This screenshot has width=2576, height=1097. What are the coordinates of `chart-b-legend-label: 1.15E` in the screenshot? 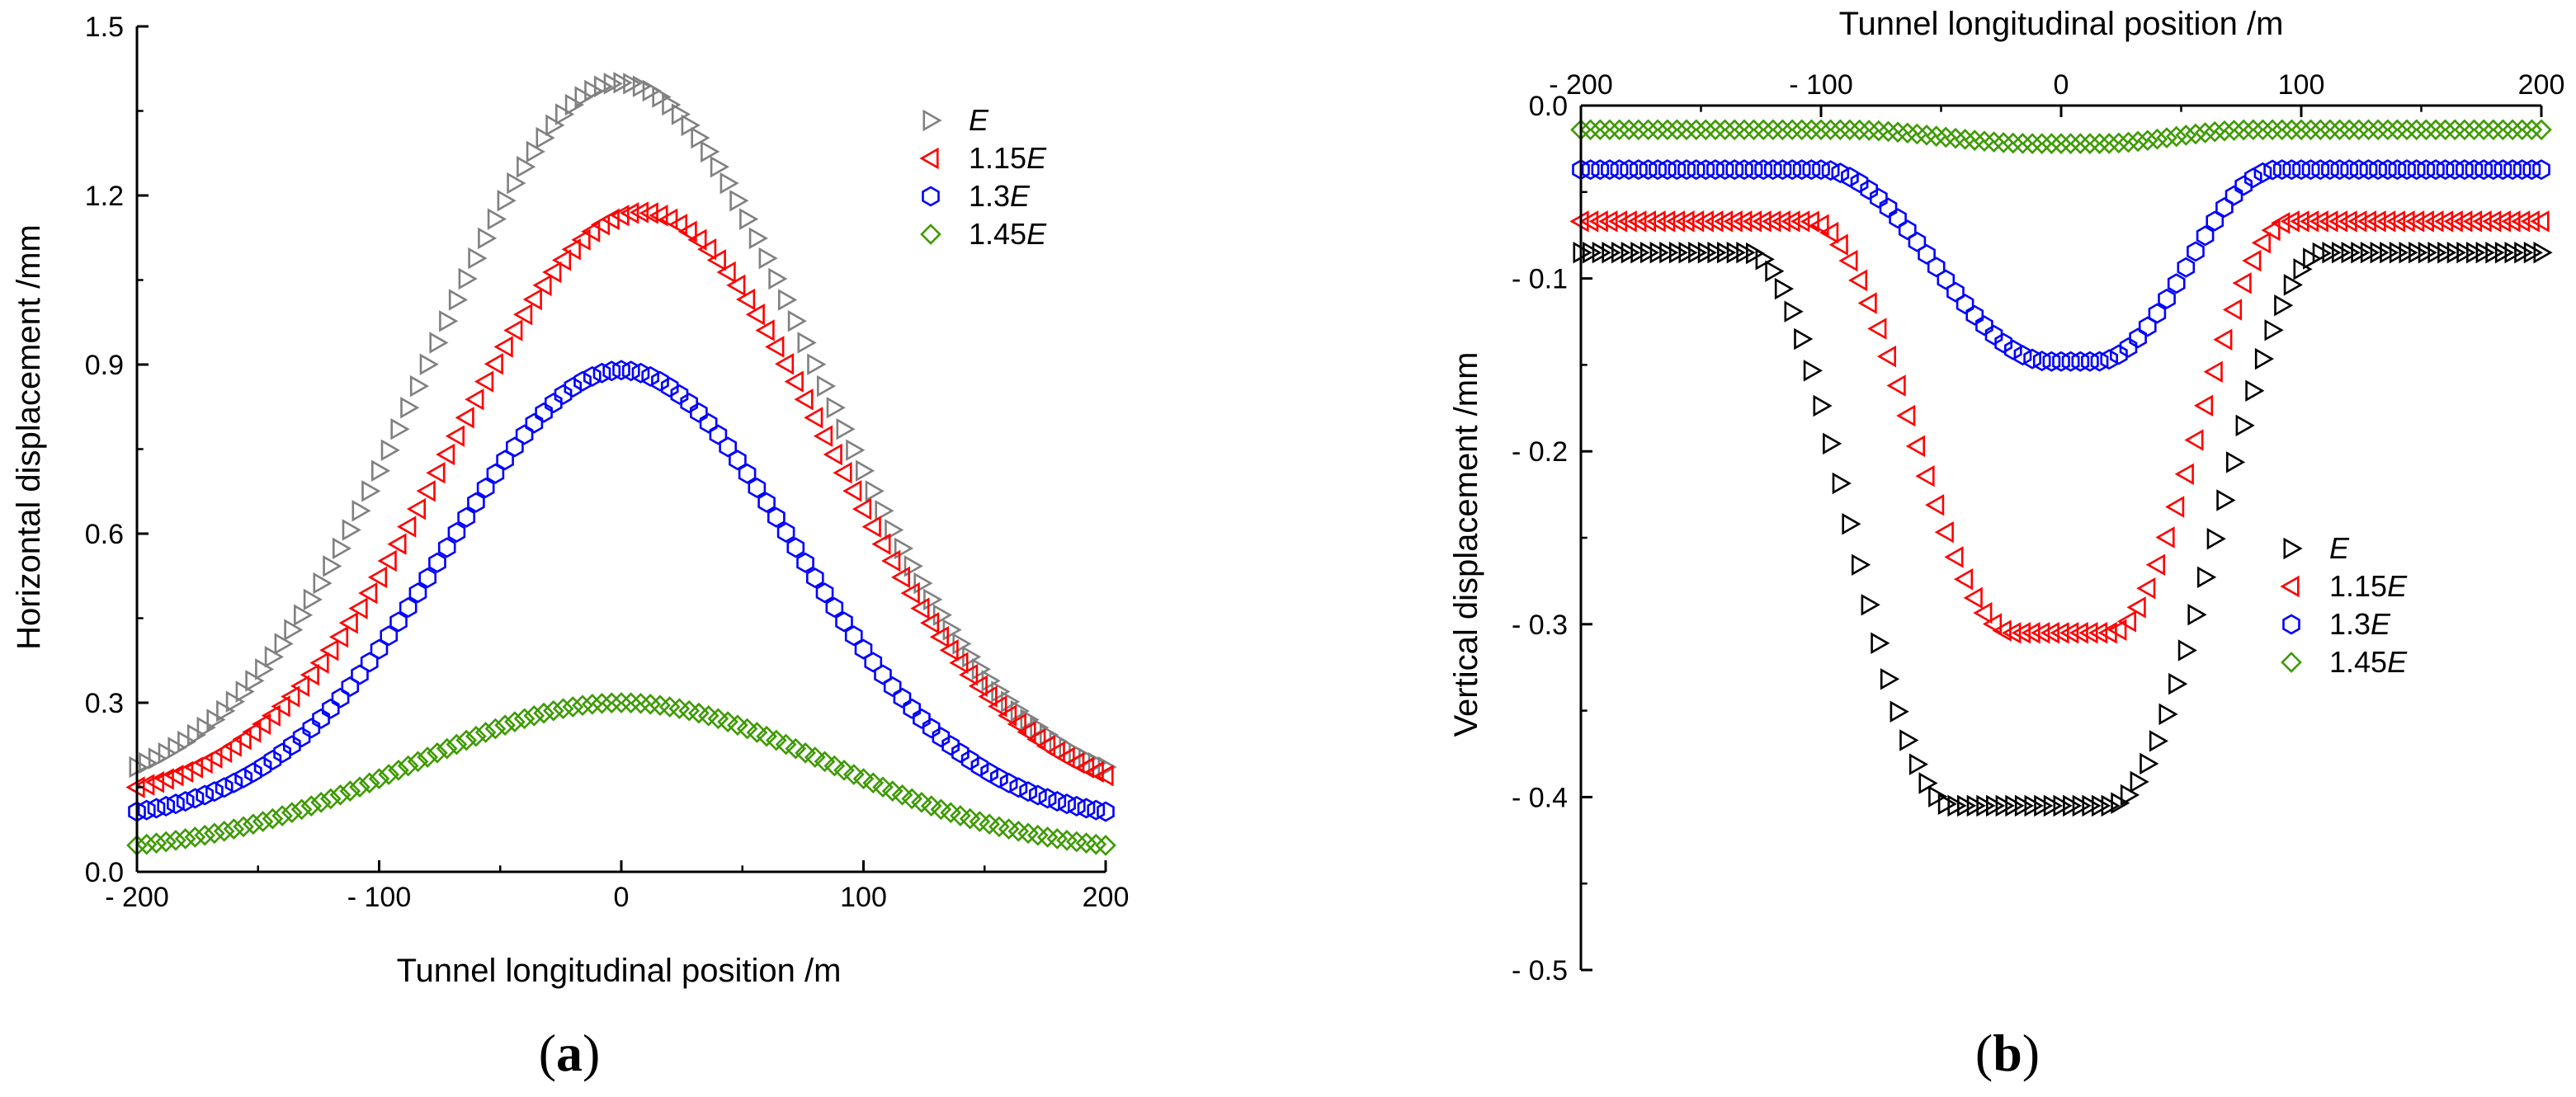 It's located at (2368, 586).